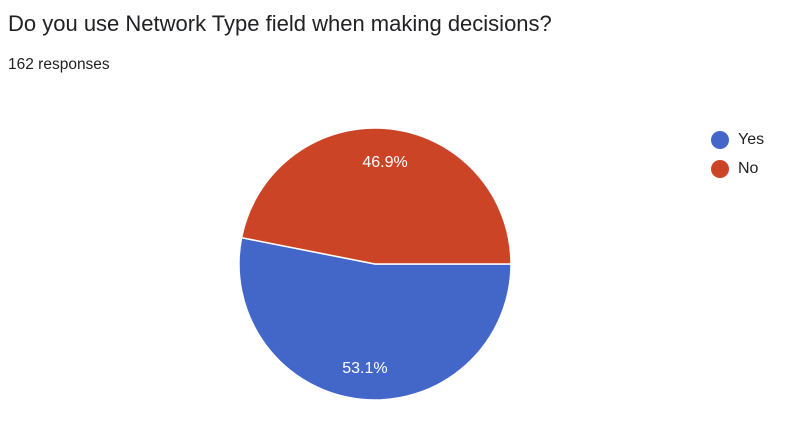 The height and width of the screenshot is (422, 800). I want to click on response-count: 162 responses, so click(59, 64).